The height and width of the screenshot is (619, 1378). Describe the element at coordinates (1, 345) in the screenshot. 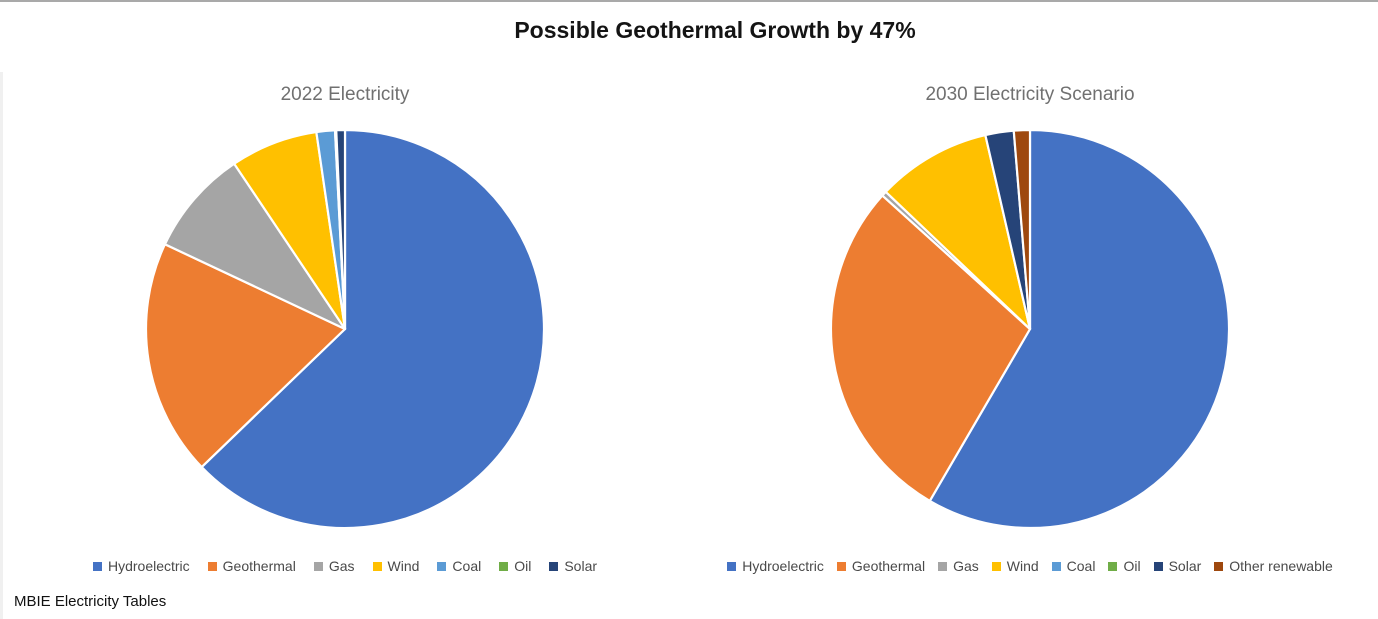

I see `left-edge-line` at that location.